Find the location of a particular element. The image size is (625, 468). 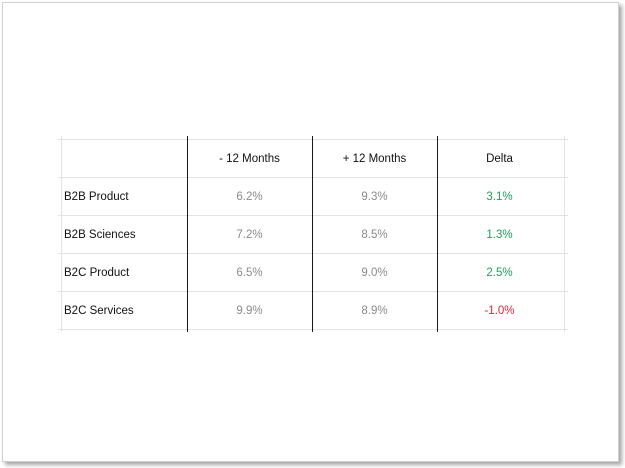

header-plus-12-months: + 12 Months is located at coordinates (374, 159).